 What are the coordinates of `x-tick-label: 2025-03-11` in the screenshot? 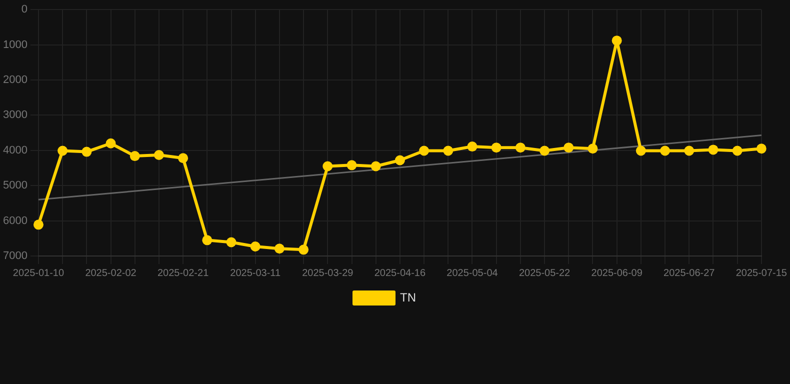 It's located at (255, 273).